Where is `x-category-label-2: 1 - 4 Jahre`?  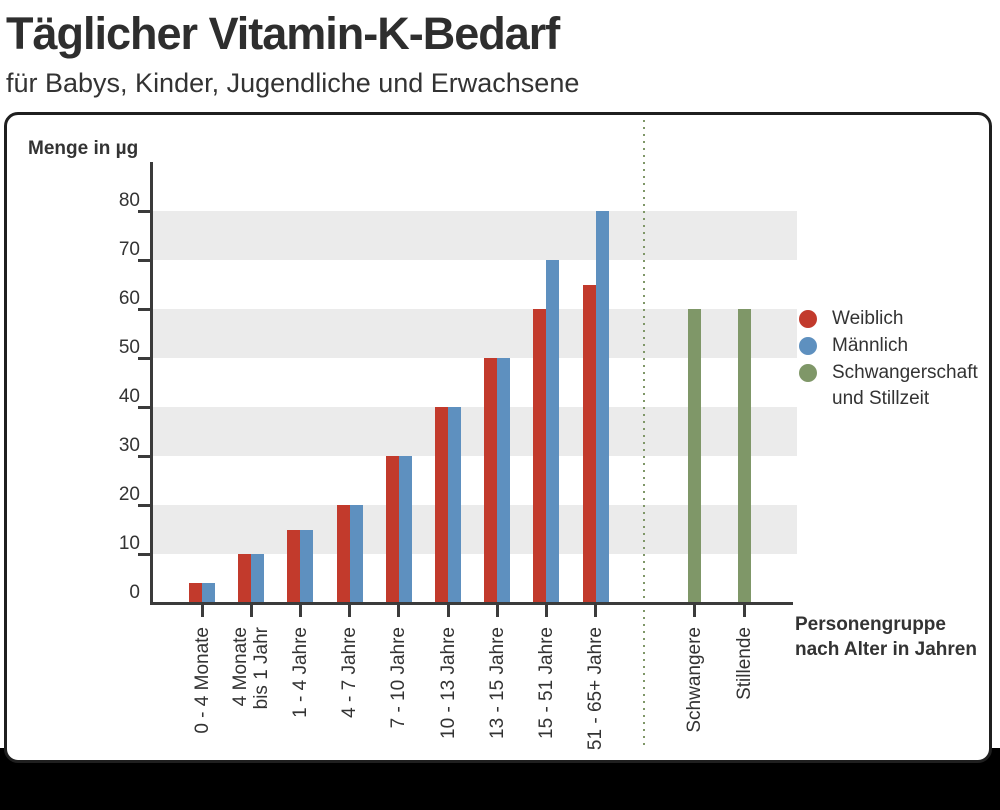 x-category-label-2: 1 - 4 Jahre is located at coordinates (300, 672).